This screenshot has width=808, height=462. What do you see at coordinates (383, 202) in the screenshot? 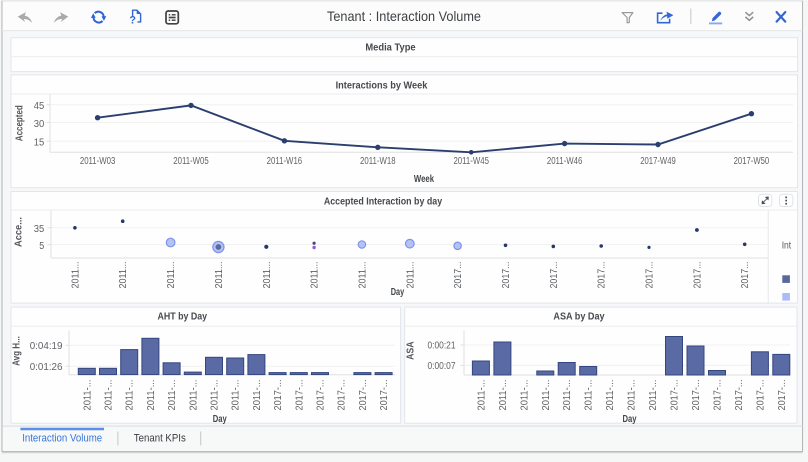
I see `svg-text: Accepted Interaction by day` at bounding box center [383, 202].